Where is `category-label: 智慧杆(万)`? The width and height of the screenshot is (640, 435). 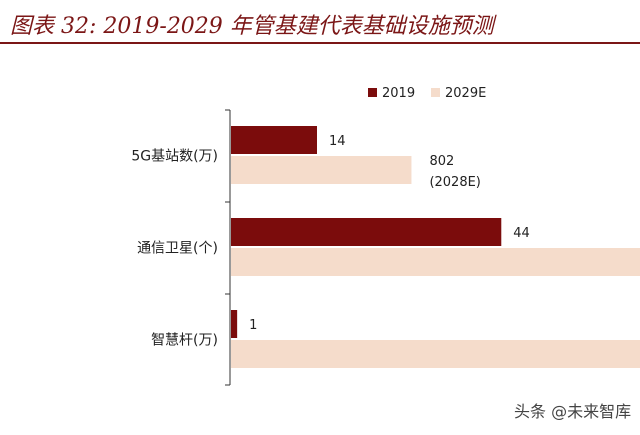
category-label: 智慧杆(万) is located at coordinates (184, 341).